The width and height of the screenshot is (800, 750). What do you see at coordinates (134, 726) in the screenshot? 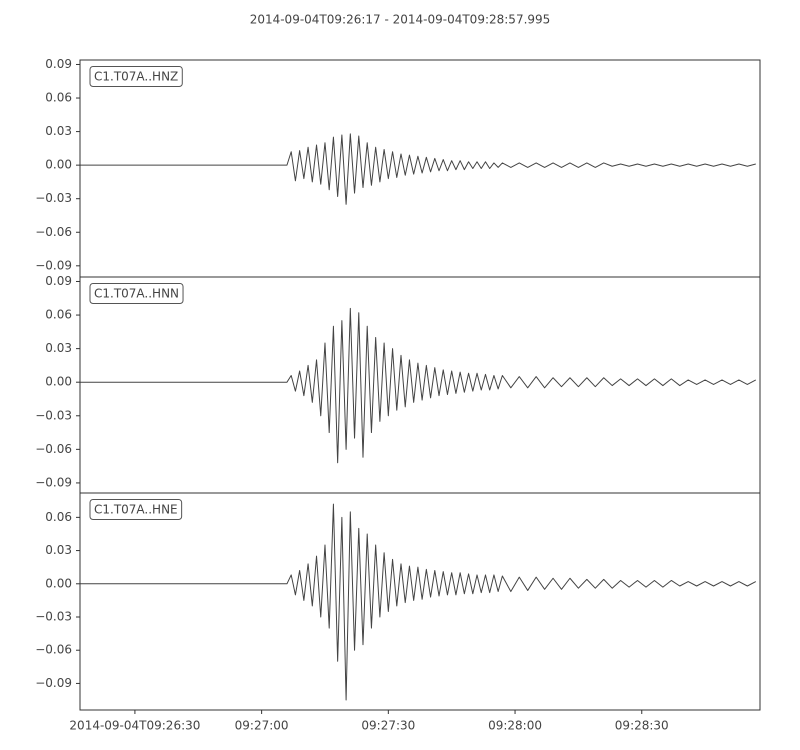
I see `x-tick-label: 2014-09-04T09:26:30` at bounding box center [134, 726].